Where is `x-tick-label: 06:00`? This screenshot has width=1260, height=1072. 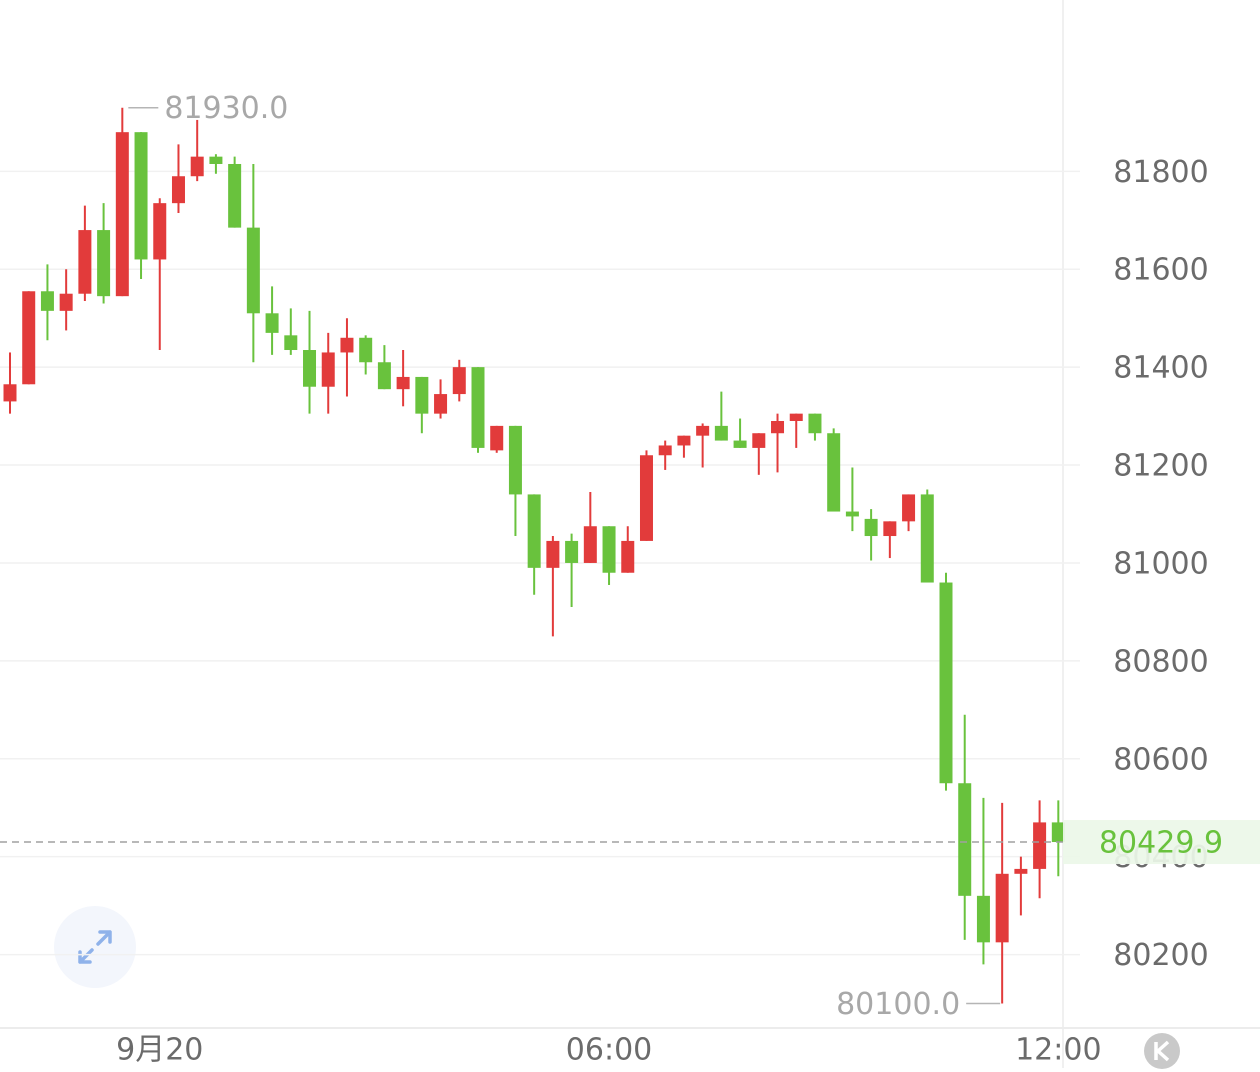
x-tick-label: 06:00 is located at coordinates (609, 1050).